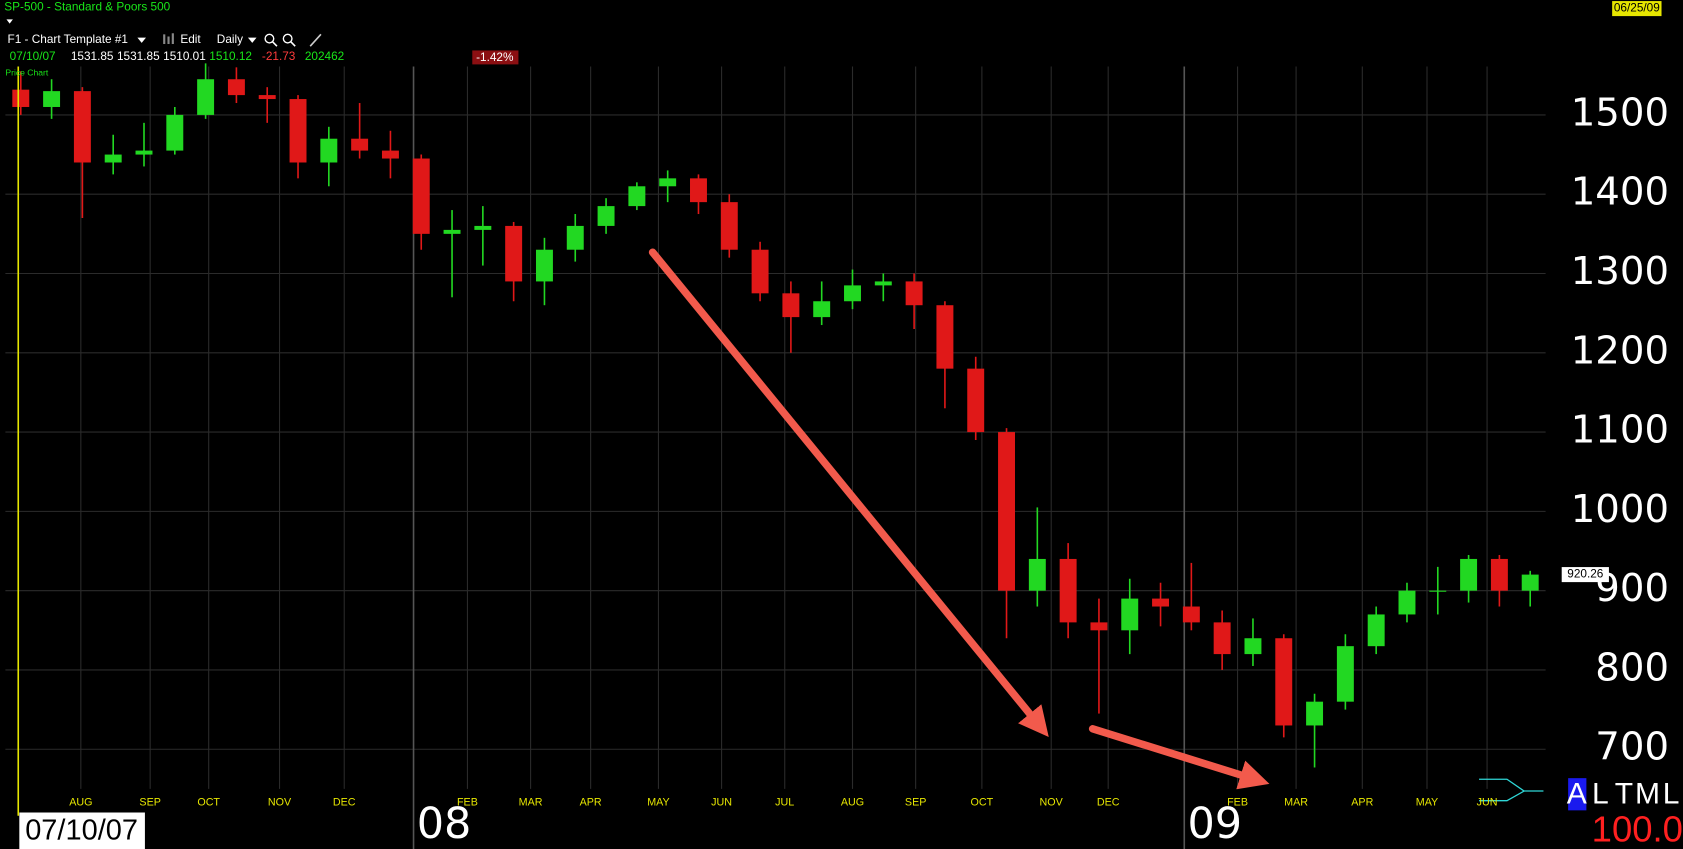 This screenshot has height=849, width=1683. What do you see at coordinates (92, 56) in the screenshot?
I see `quote-open: 1531.85` at bounding box center [92, 56].